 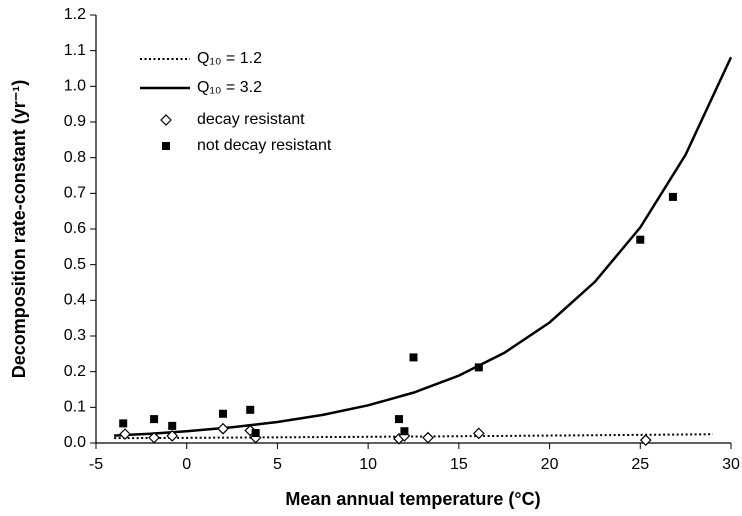 I want to click on x-tick-label: 15, so click(x=459, y=464).